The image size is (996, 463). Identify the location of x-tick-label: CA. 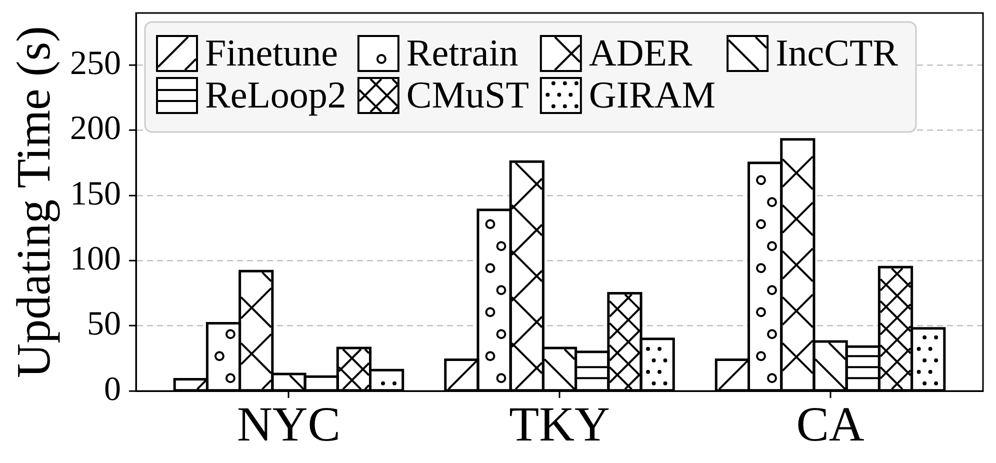
(830, 424).